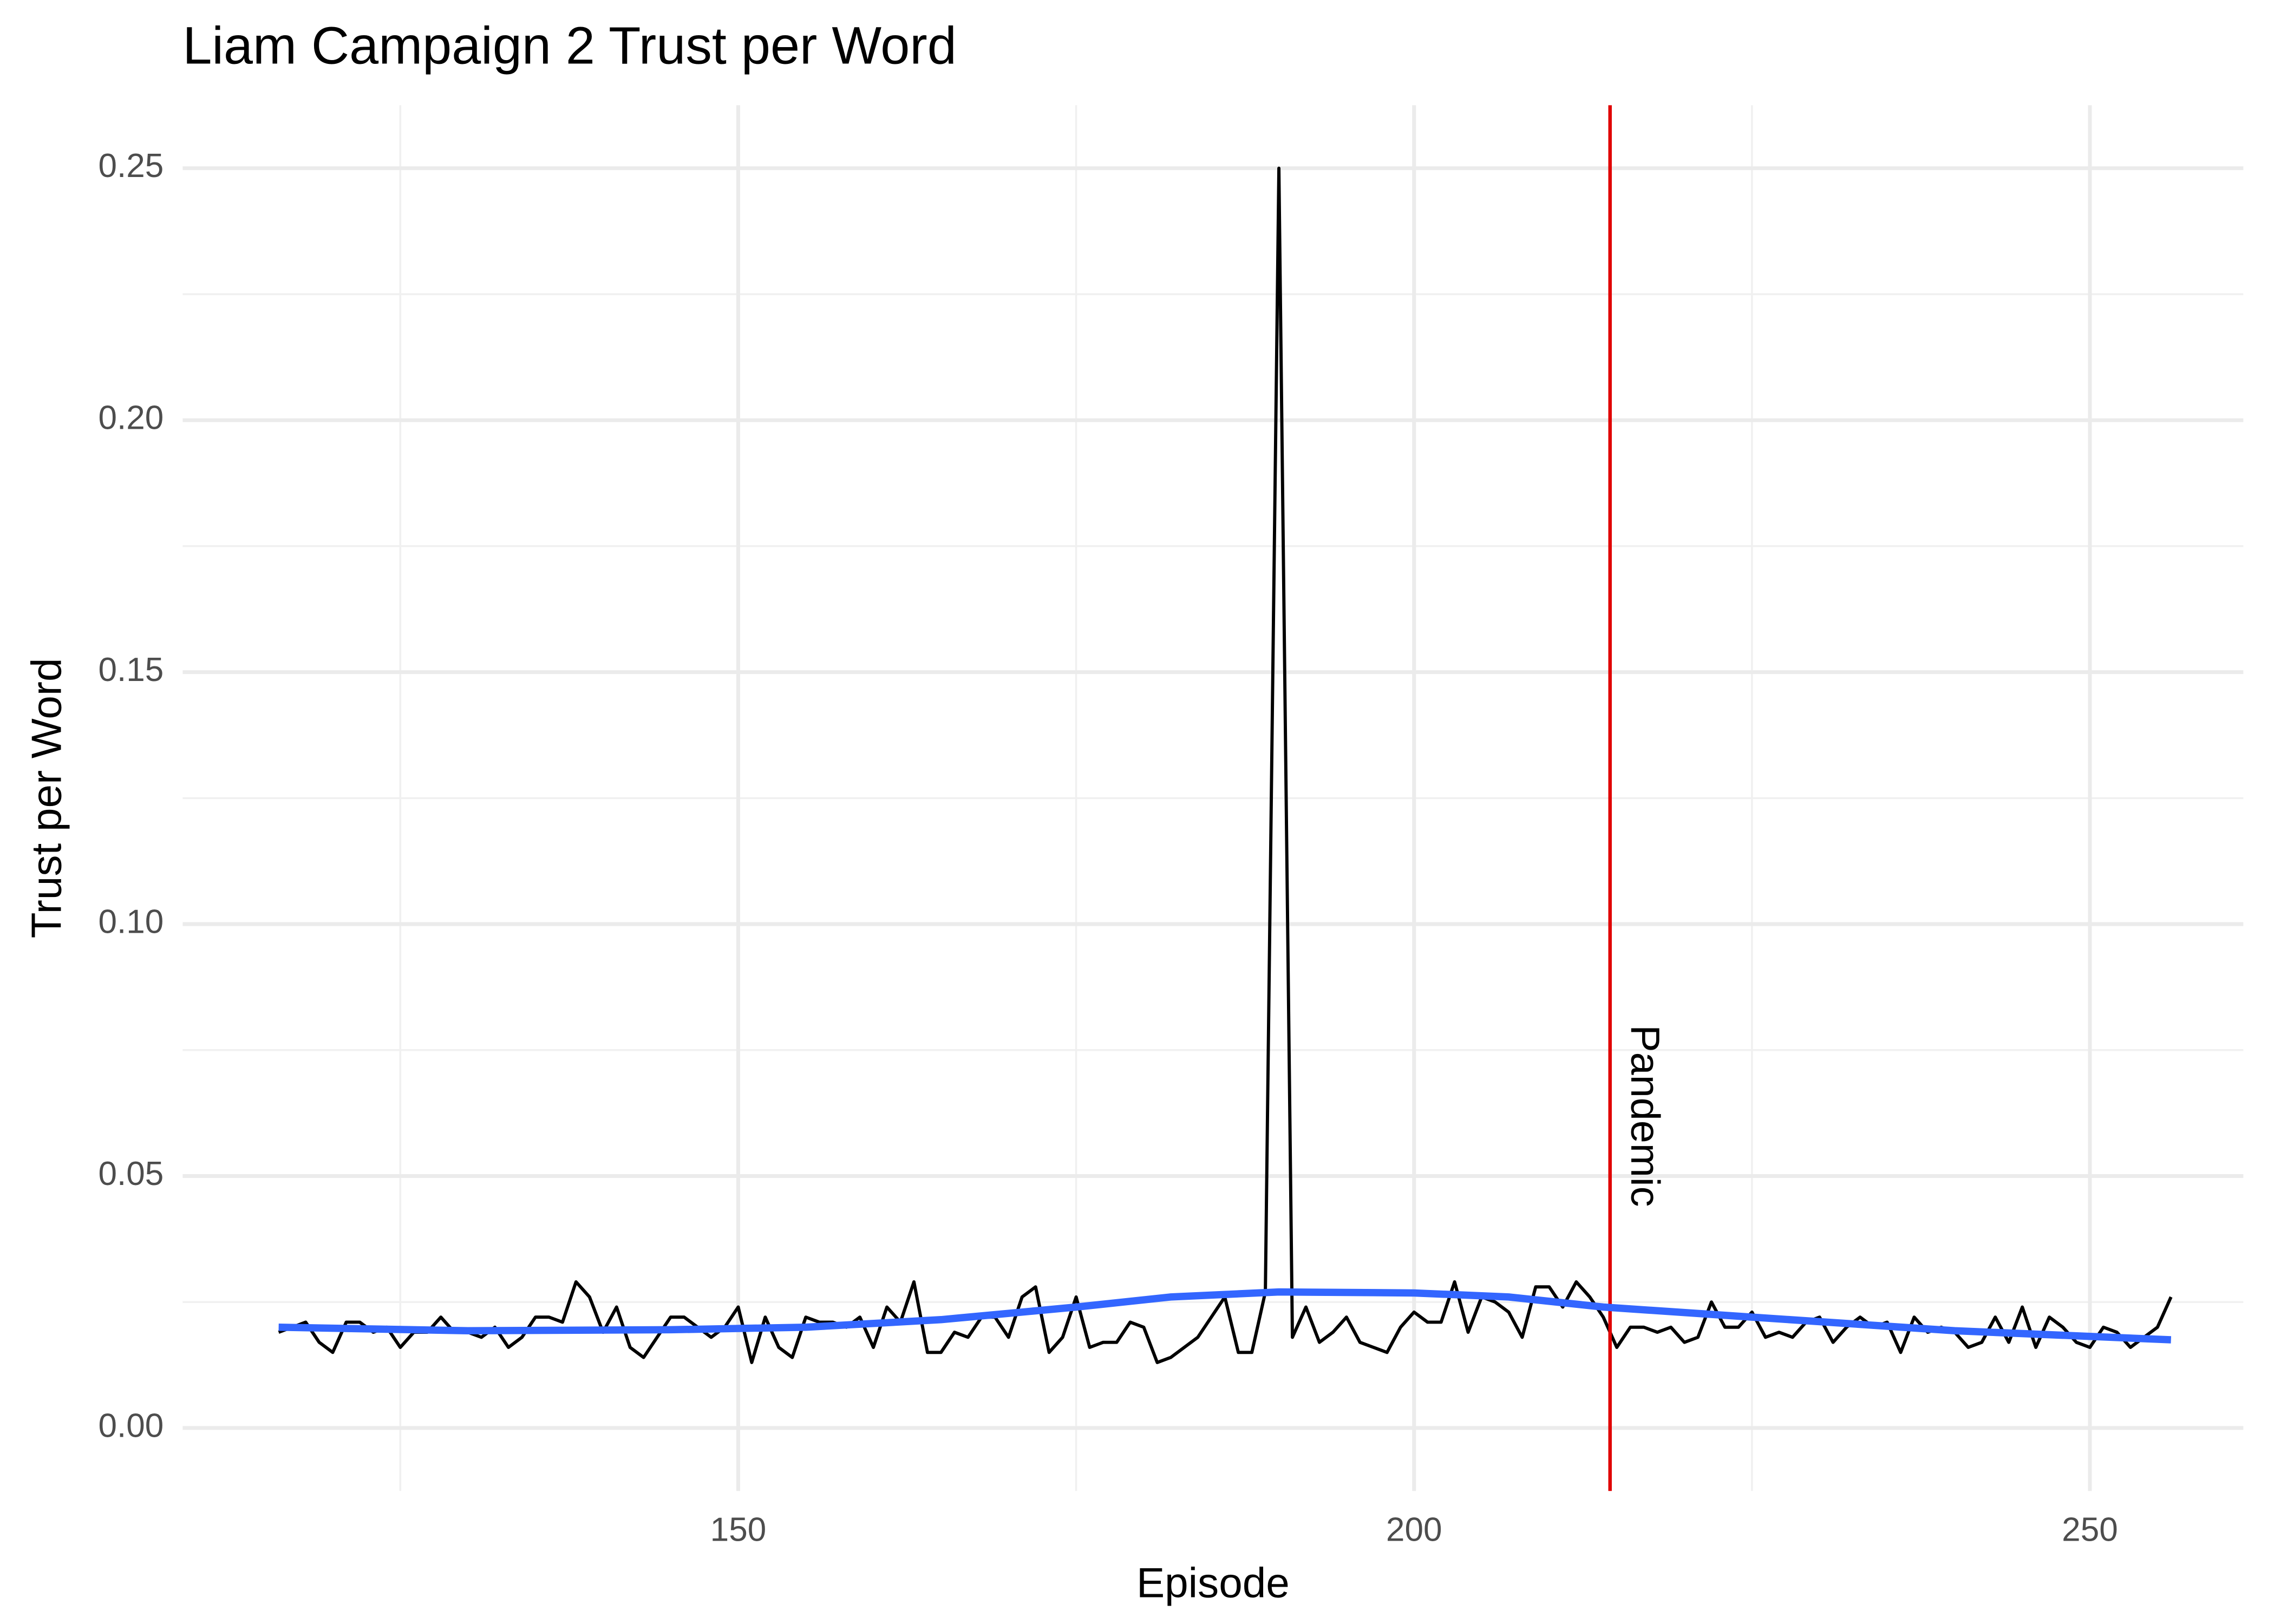 This screenshot has width=2274, height=1624. What do you see at coordinates (1645, 1116) in the screenshot?
I see `reference-label: Pandemic` at bounding box center [1645, 1116].